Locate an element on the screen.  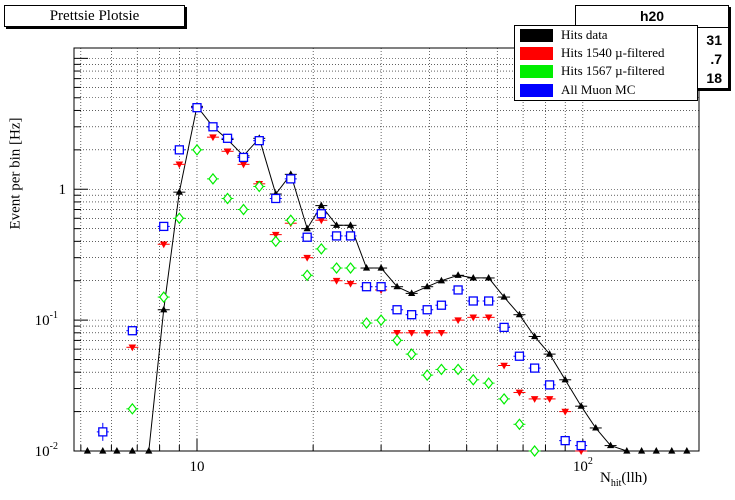
x-tick-label: 102 is located at coordinates (583, 465).